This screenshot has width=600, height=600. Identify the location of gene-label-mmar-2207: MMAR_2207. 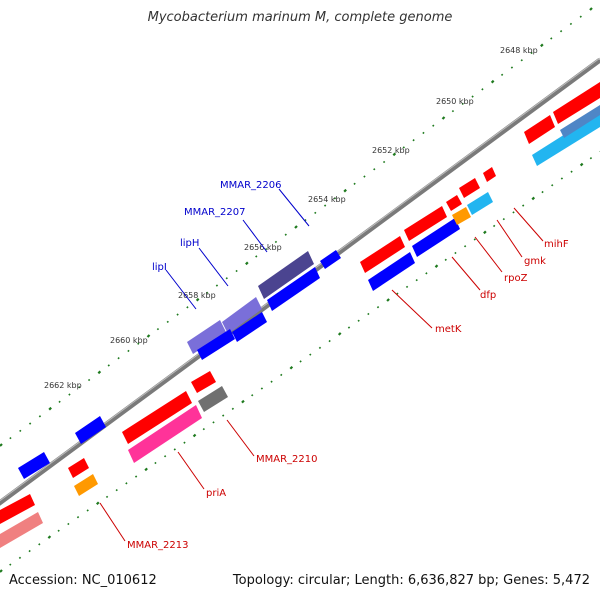
(215, 212).